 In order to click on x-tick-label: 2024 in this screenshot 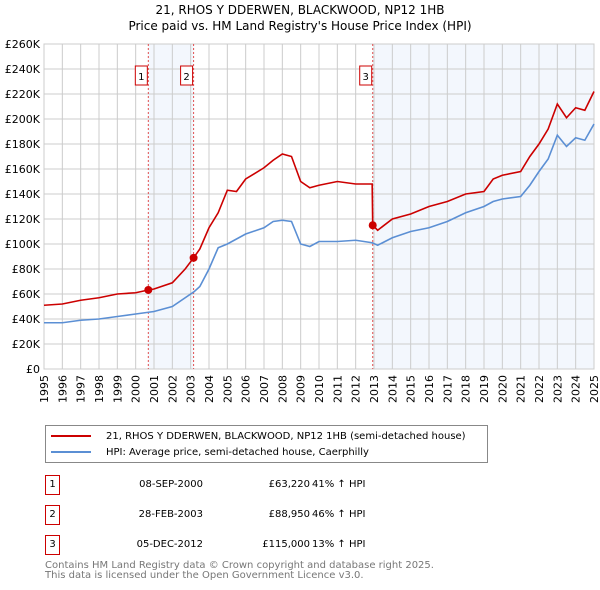, I will do `click(576, 389)`.